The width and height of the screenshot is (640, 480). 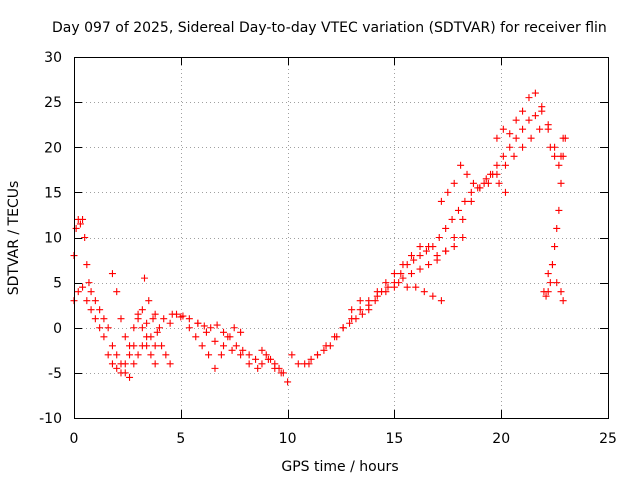 I want to click on y-tick-label: 10, so click(x=53, y=239).